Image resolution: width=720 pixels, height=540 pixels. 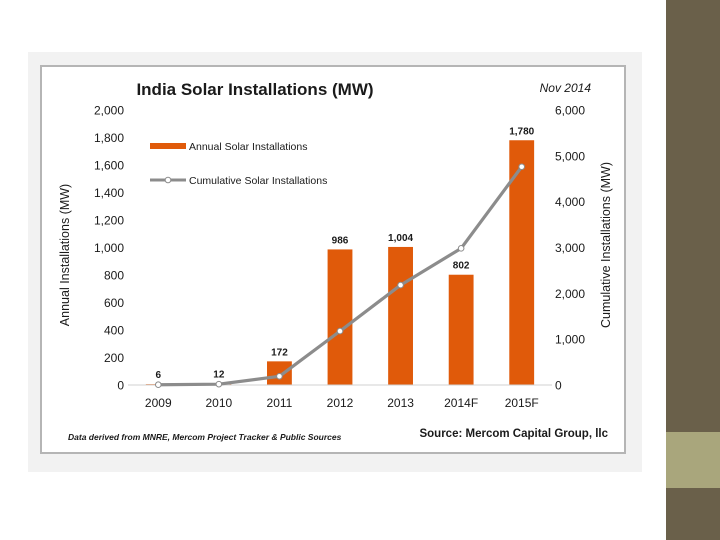 I want to click on annual-bar-2013, so click(x=400, y=315).